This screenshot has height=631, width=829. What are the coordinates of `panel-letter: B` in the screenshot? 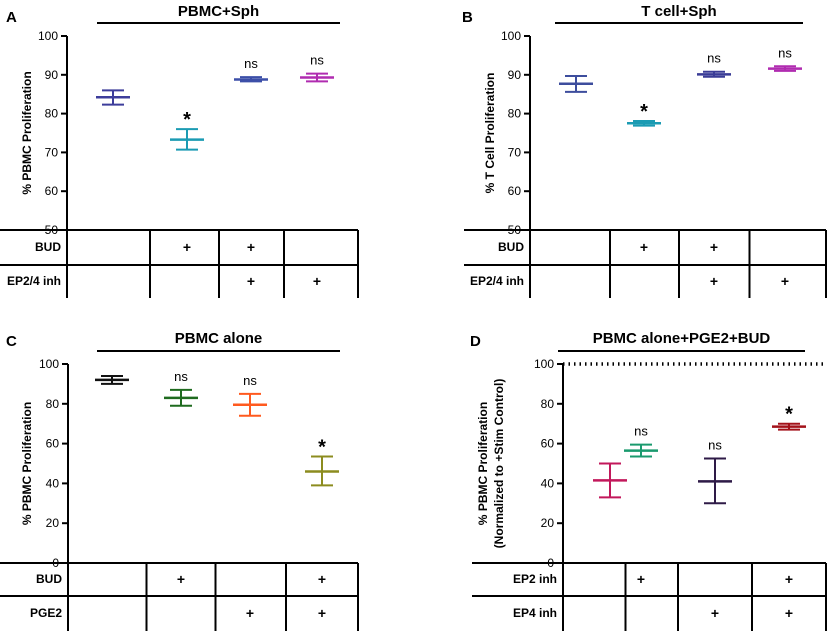 It's located at (467, 17).